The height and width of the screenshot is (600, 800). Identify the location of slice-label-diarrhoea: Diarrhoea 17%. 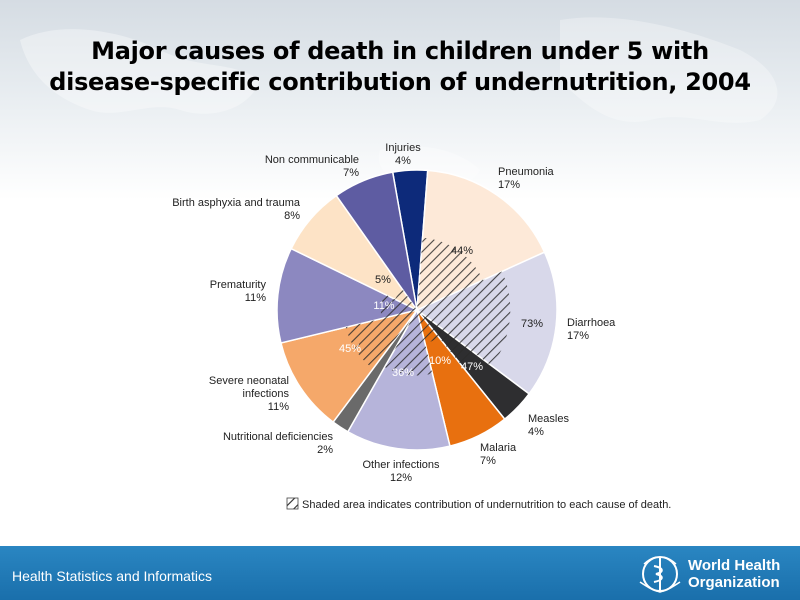
(591, 329).